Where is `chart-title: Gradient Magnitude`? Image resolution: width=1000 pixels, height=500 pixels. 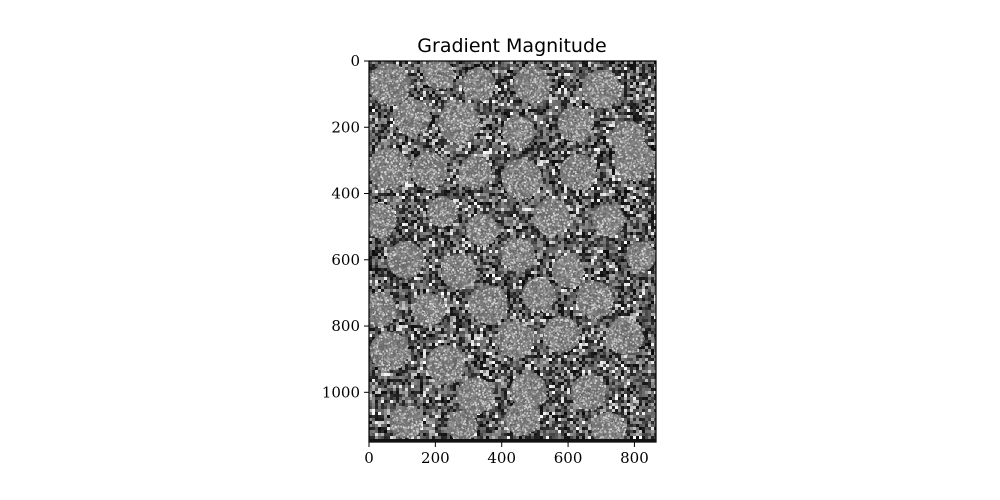 chart-title: Gradient Magnitude is located at coordinates (511, 46).